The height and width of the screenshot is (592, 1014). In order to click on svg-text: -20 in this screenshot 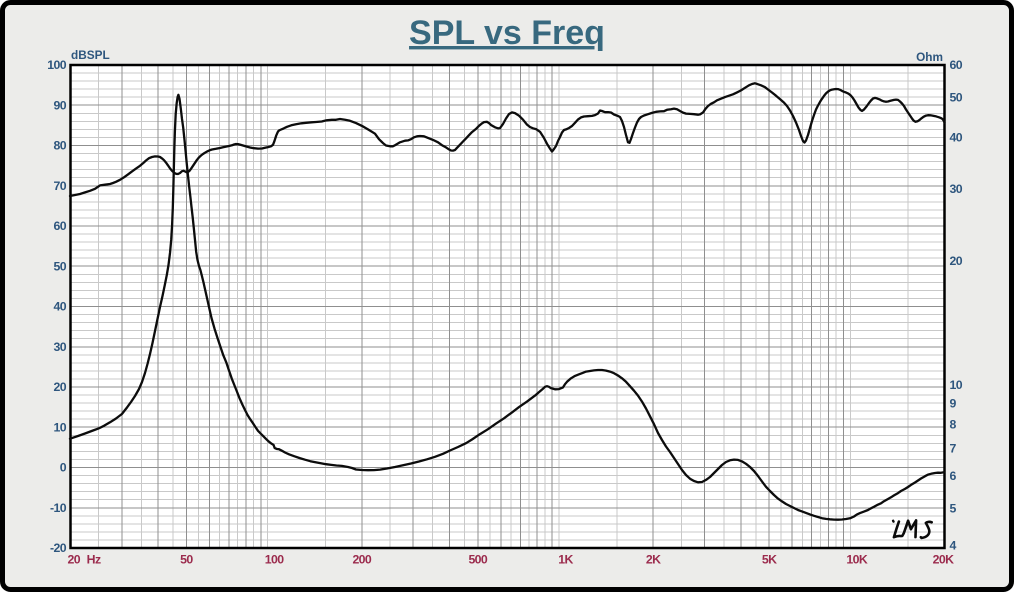, I will do `click(58, 548)`.